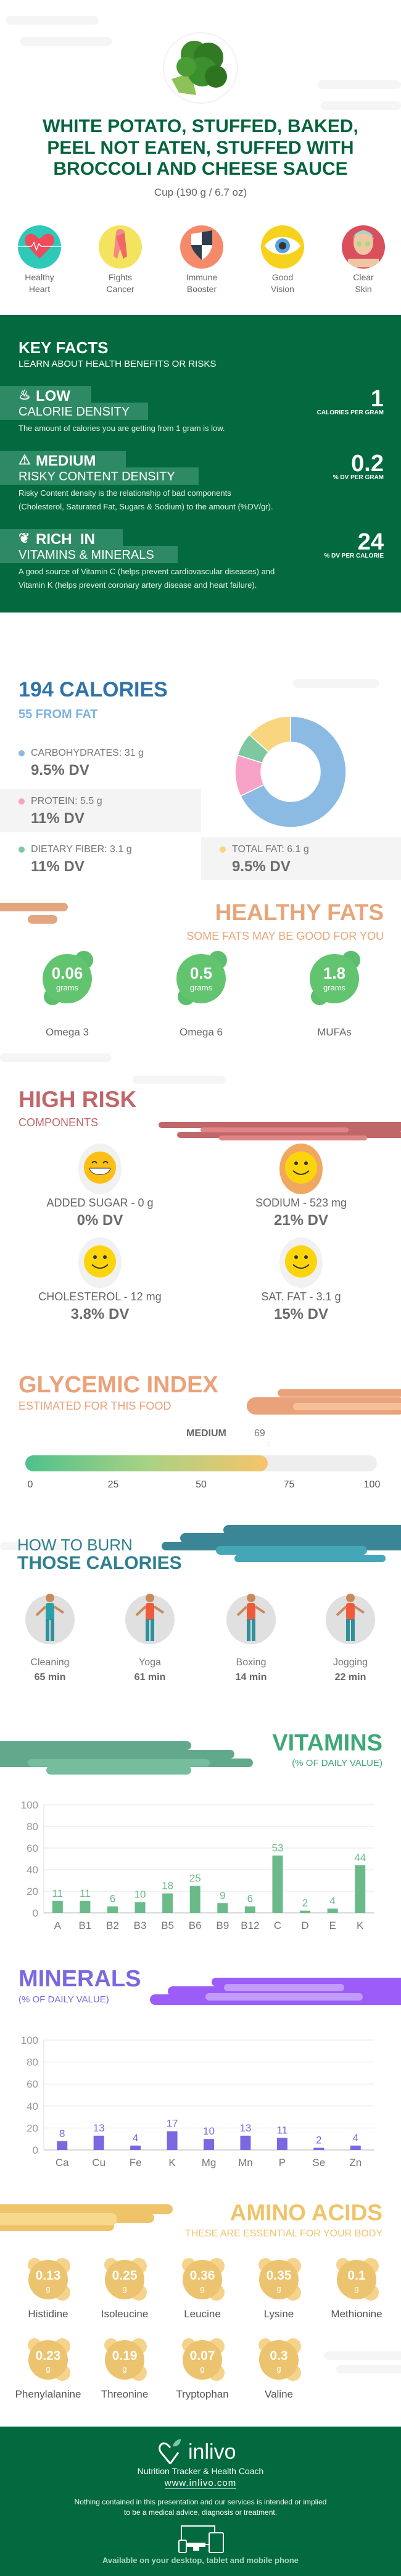 This screenshot has height=2576, width=401. Describe the element at coordinates (150, 1662) in the screenshot. I see `activity-label: Yoga` at that location.